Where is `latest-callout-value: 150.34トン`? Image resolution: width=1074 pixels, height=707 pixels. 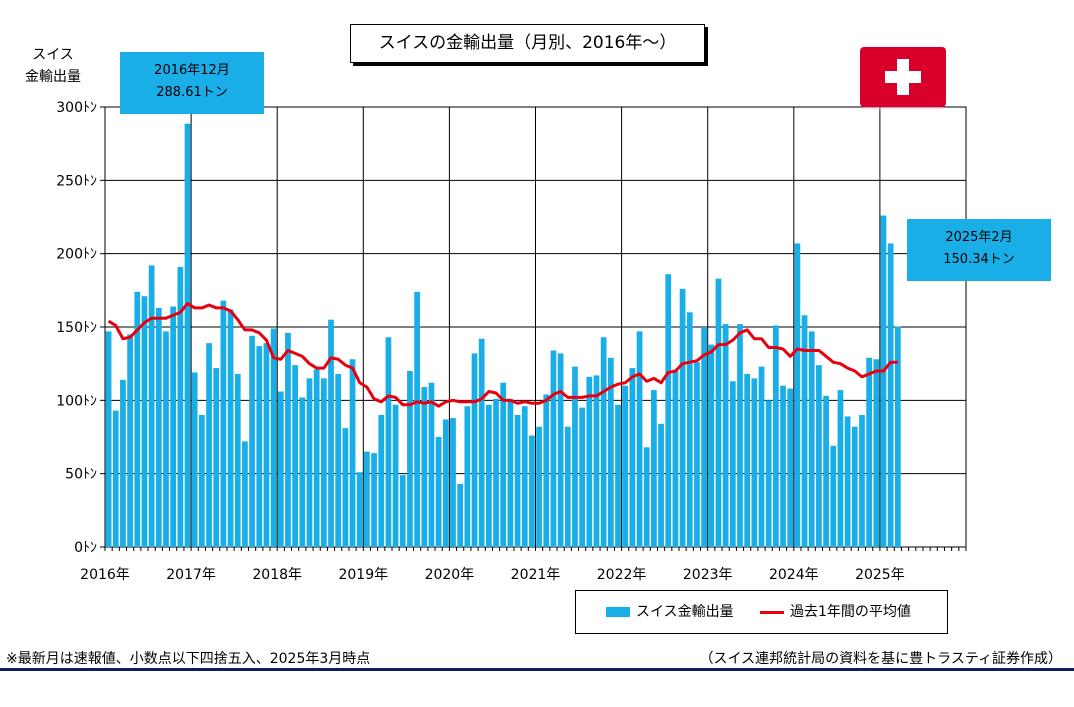 latest-callout-value: 150.34トン is located at coordinates (979, 259).